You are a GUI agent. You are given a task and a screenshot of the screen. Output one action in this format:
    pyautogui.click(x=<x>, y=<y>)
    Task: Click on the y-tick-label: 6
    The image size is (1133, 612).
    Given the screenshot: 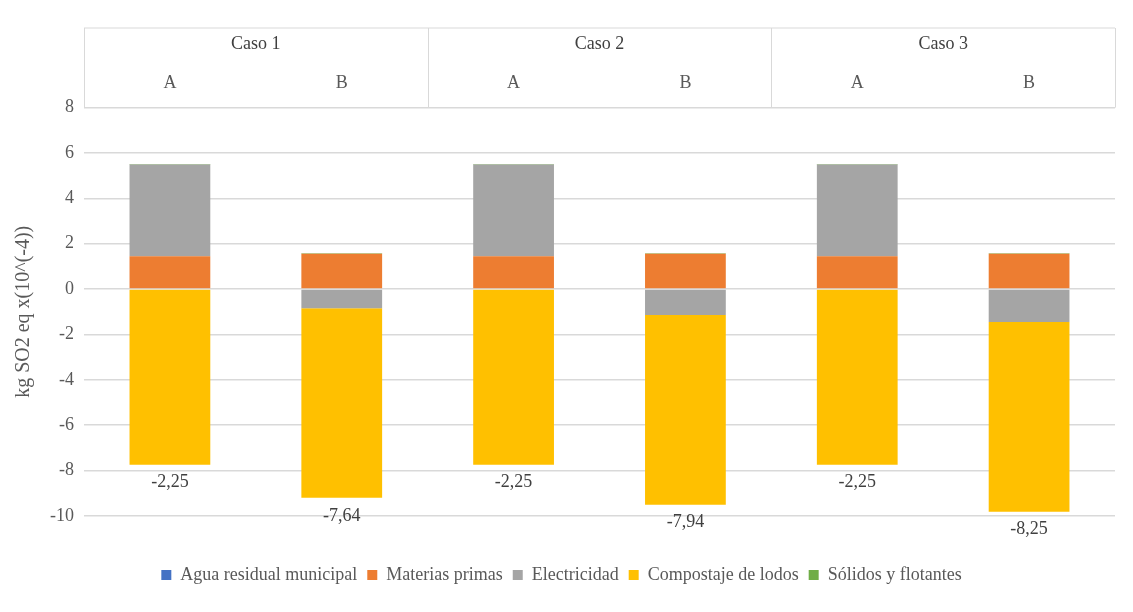 What is the action you would take?
    pyautogui.click(x=69, y=151)
    